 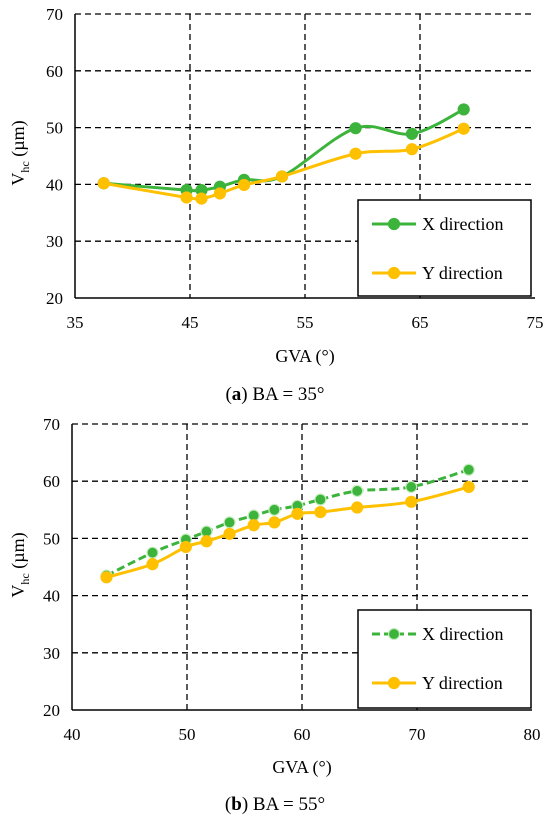 I want to click on x-tick-label: 35, so click(x=75, y=322).